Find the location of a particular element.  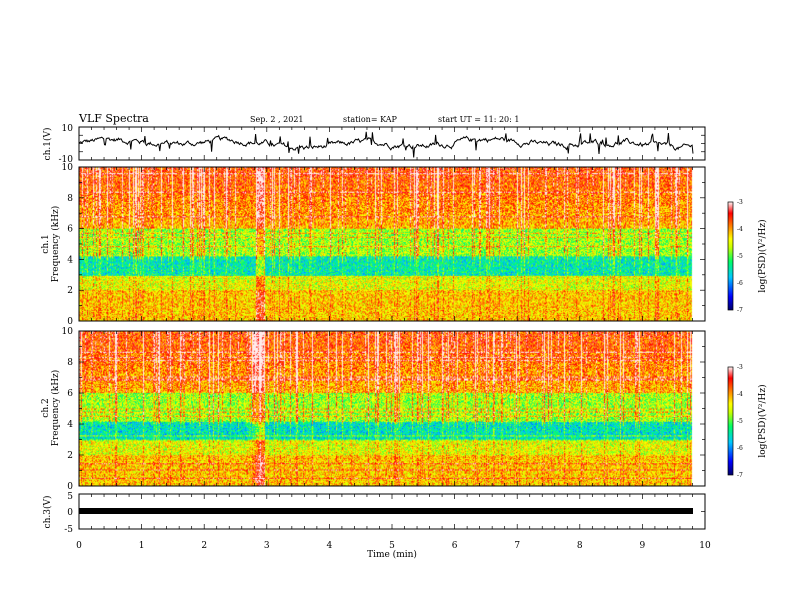

ch1-wave-ytick-top: 10 is located at coordinates (68, 129).